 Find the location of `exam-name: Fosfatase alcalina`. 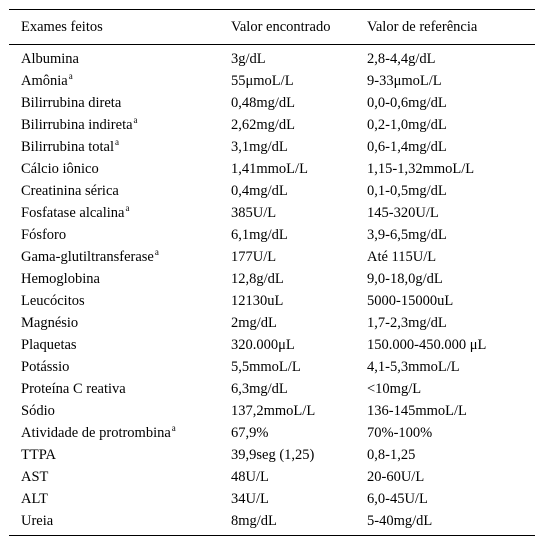

exam-name: Fosfatase alcalina is located at coordinates (73, 212).